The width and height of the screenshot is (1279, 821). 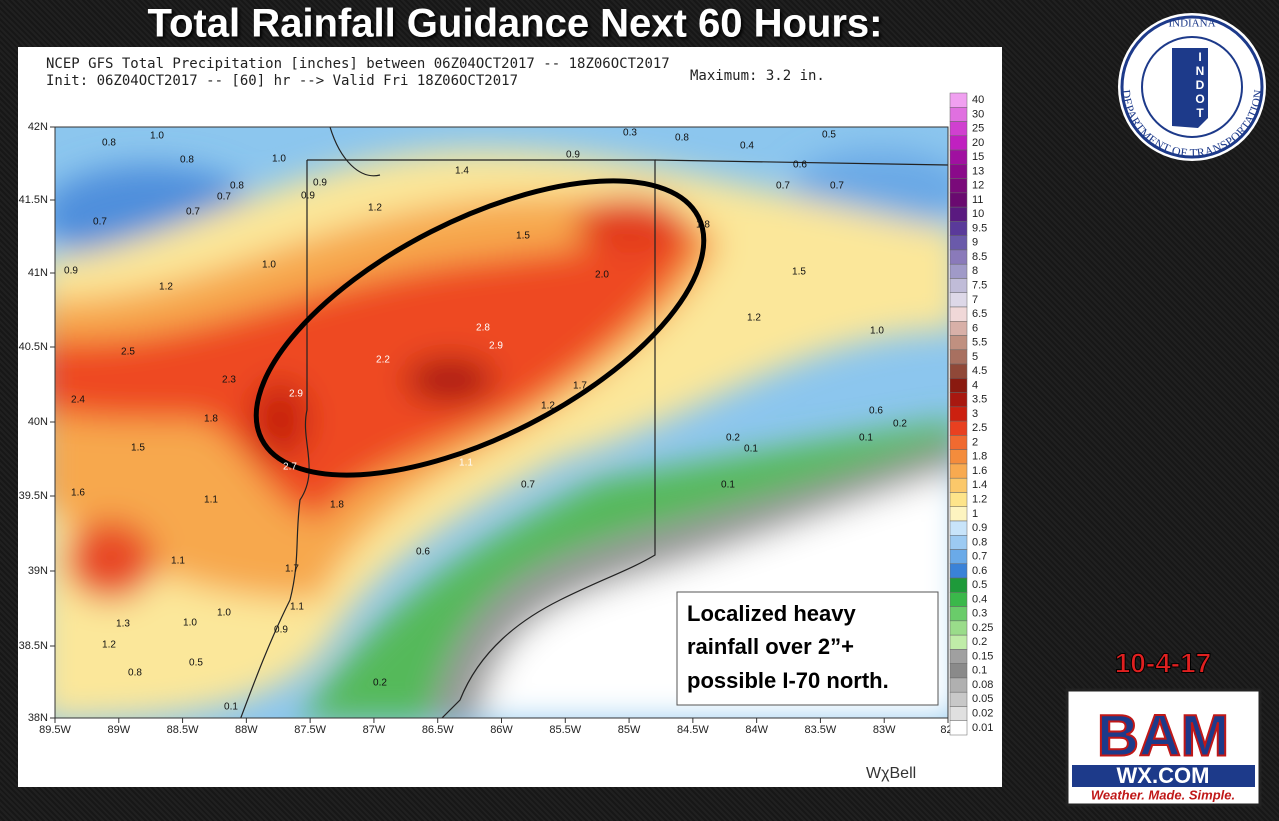 I want to click on contour-value: 2.5, so click(x=128, y=352).